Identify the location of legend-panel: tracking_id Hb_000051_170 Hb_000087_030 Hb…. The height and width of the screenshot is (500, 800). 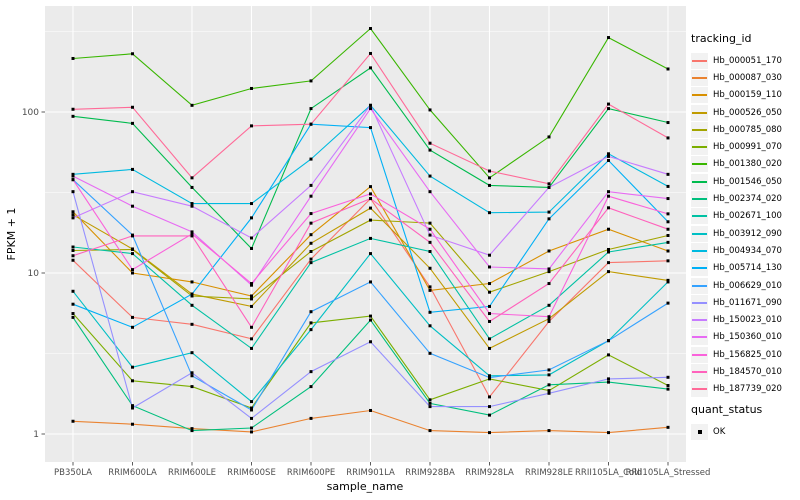
(745, 250).